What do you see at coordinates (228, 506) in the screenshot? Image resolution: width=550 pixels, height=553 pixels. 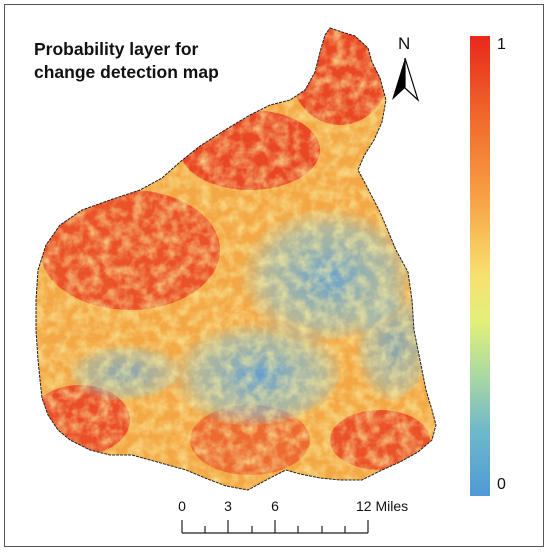 I see `scale-label-3: 3` at bounding box center [228, 506].